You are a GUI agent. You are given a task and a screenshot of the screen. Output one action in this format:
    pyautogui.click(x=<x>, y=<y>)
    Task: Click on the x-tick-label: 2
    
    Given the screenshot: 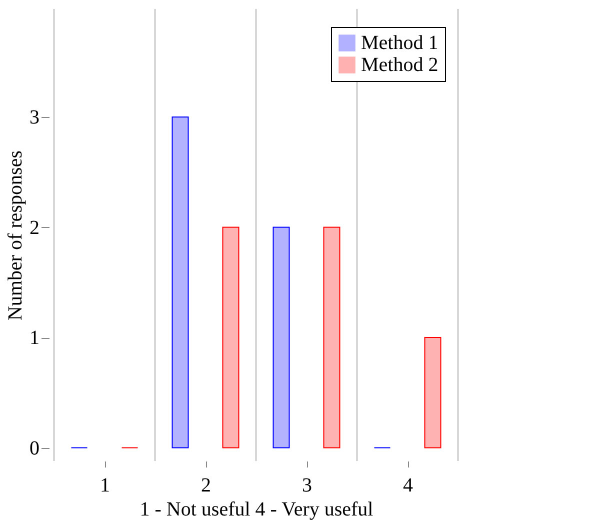 What is the action you would take?
    pyautogui.click(x=206, y=485)
    